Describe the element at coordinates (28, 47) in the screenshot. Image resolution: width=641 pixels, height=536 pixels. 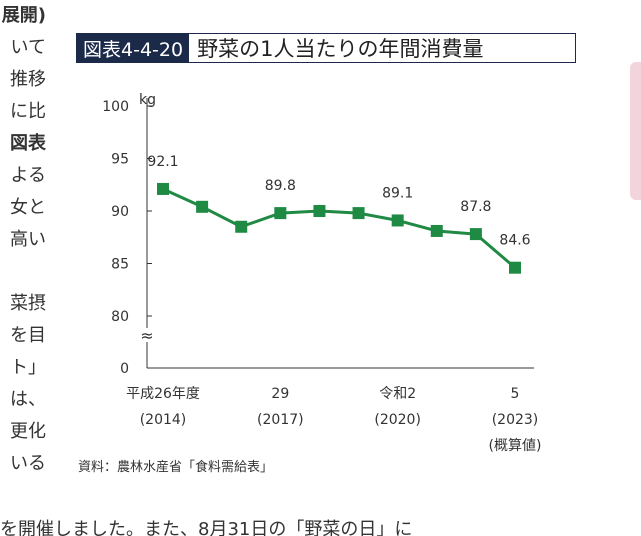
I see `background-text-line: いて` at that location.